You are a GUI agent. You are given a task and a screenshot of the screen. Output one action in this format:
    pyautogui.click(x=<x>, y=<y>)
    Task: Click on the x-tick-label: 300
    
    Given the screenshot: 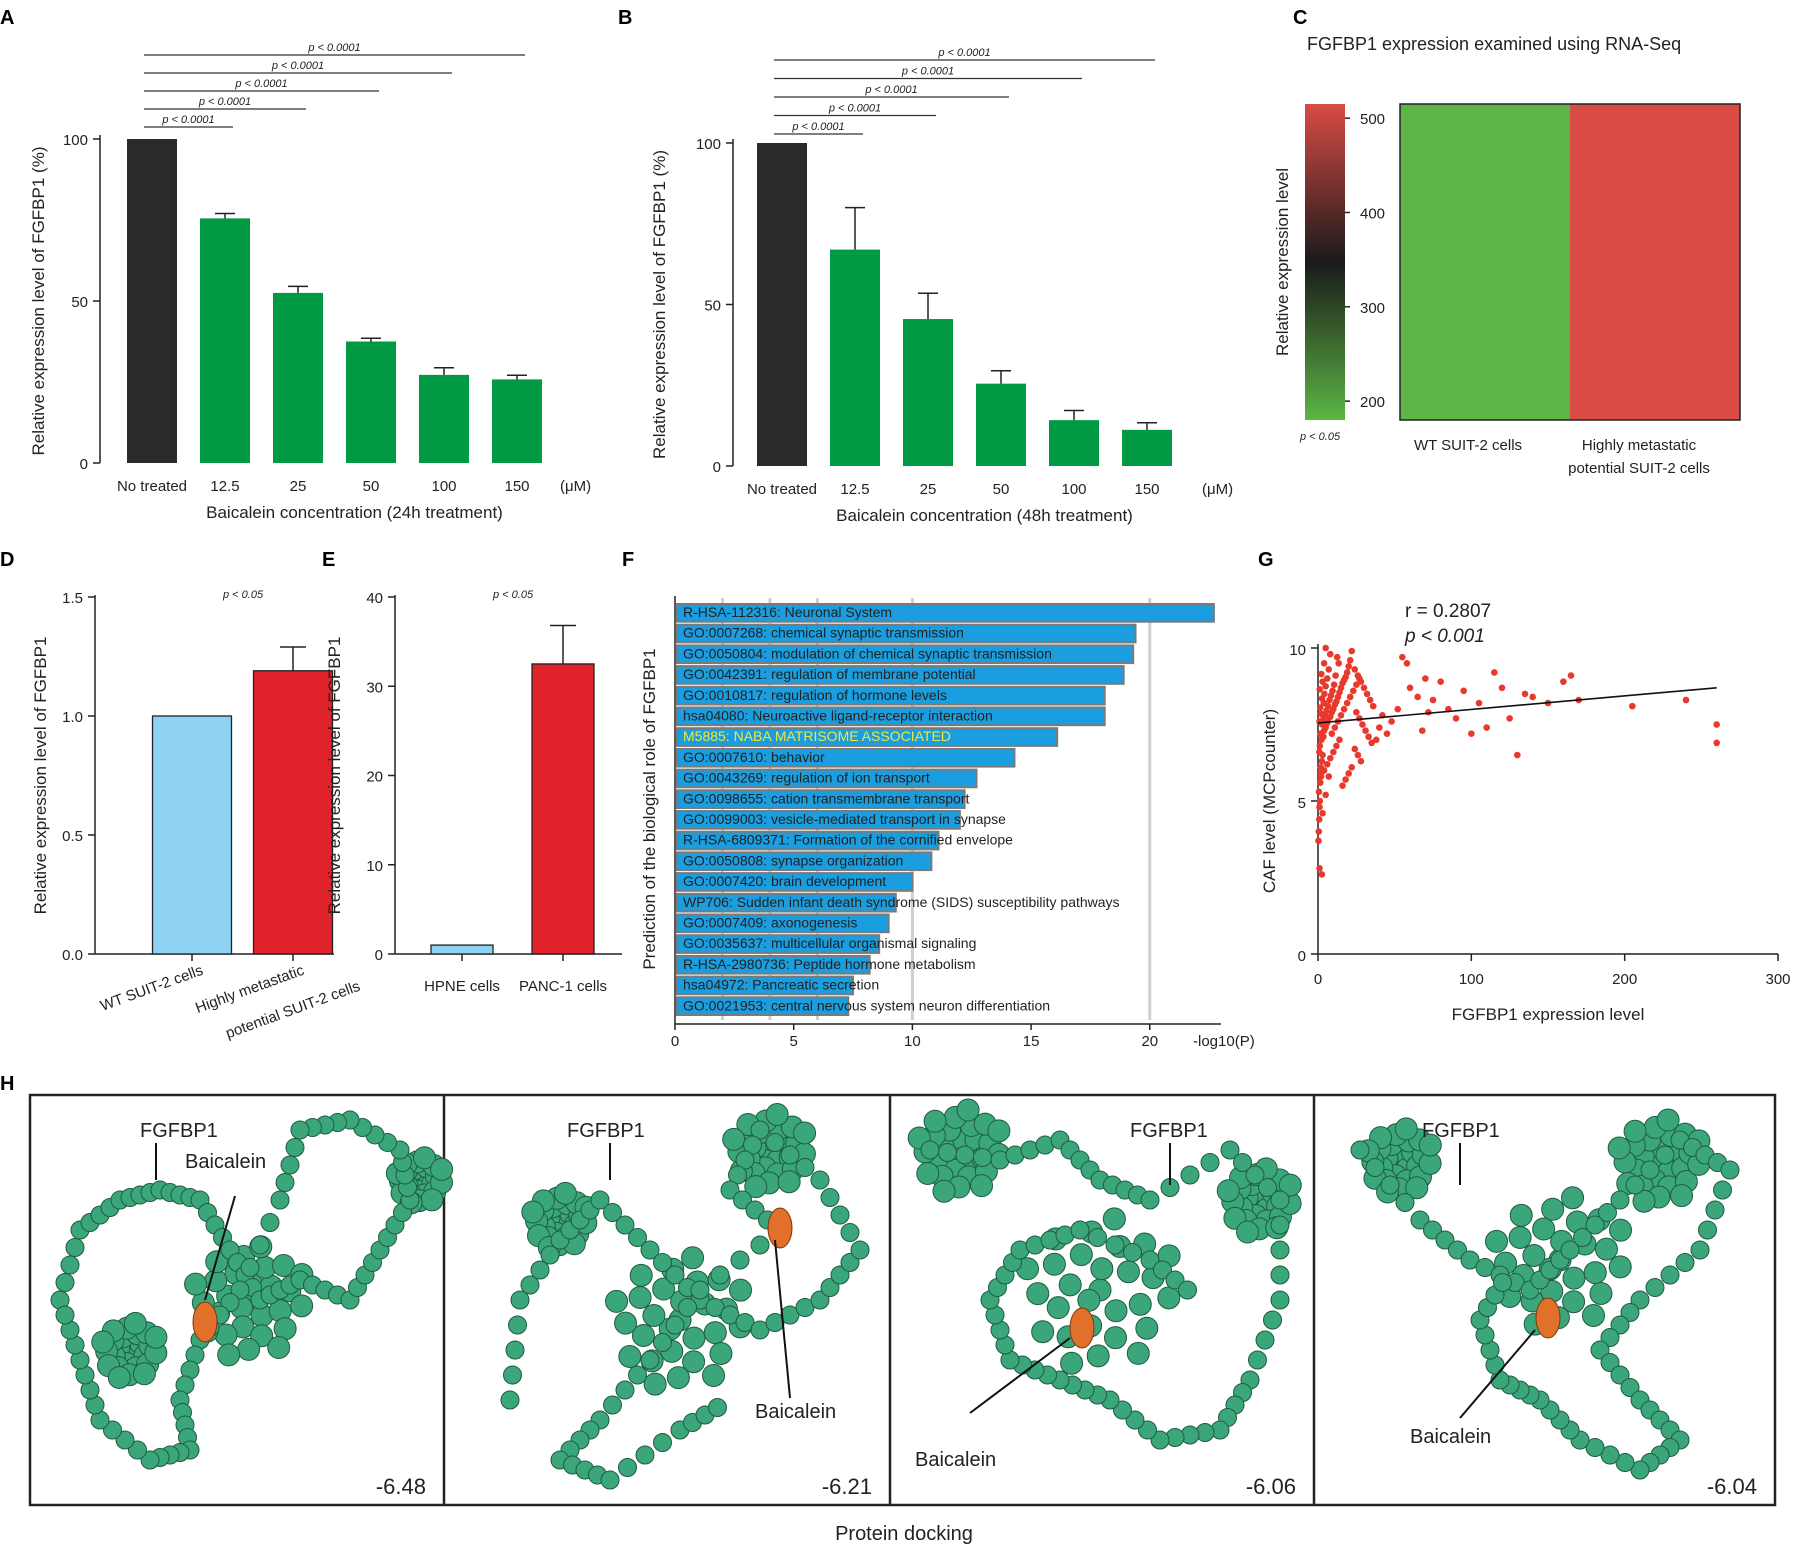 What is the action you would take?
    pyautogui.click(x=1777, y=979)
    